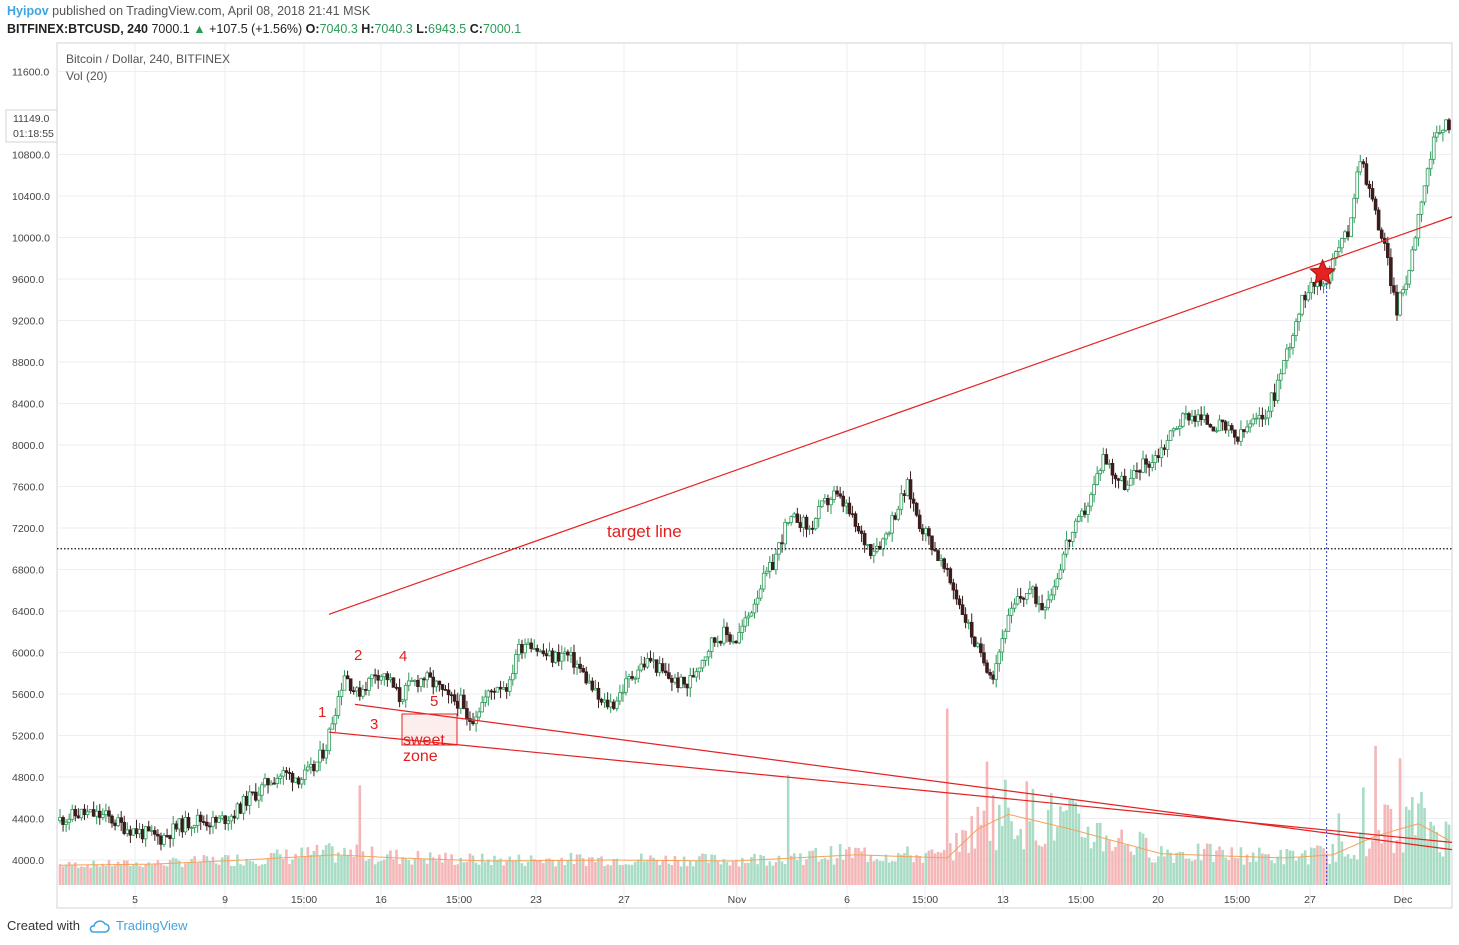  Describe the element at coordinates (87, 76) in the screenshot. I see `legend-indicator: Vol (20)` at that location.